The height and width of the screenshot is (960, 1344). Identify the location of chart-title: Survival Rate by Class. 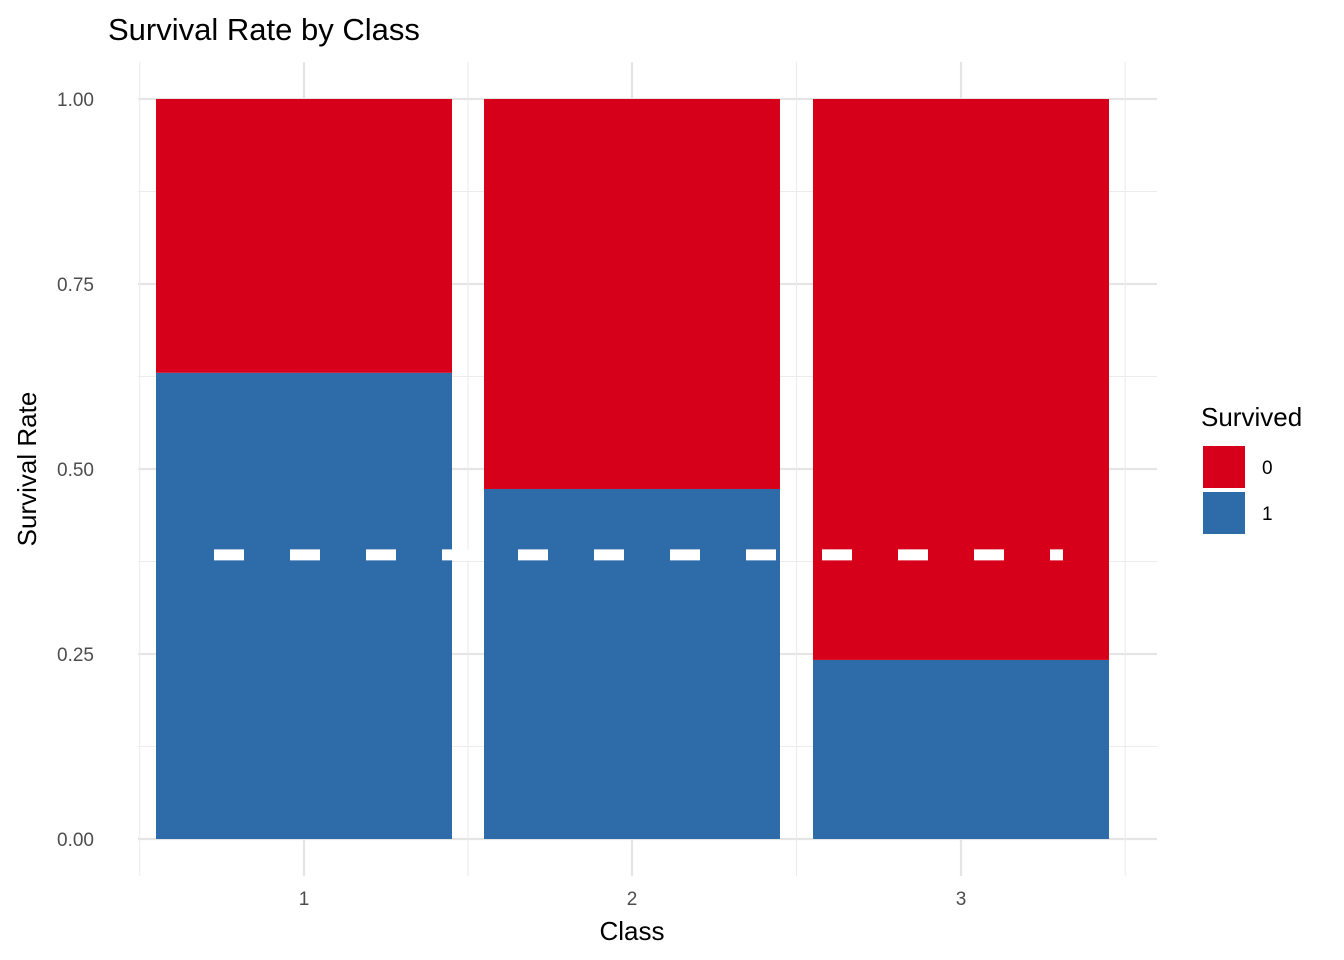
(264, 29).